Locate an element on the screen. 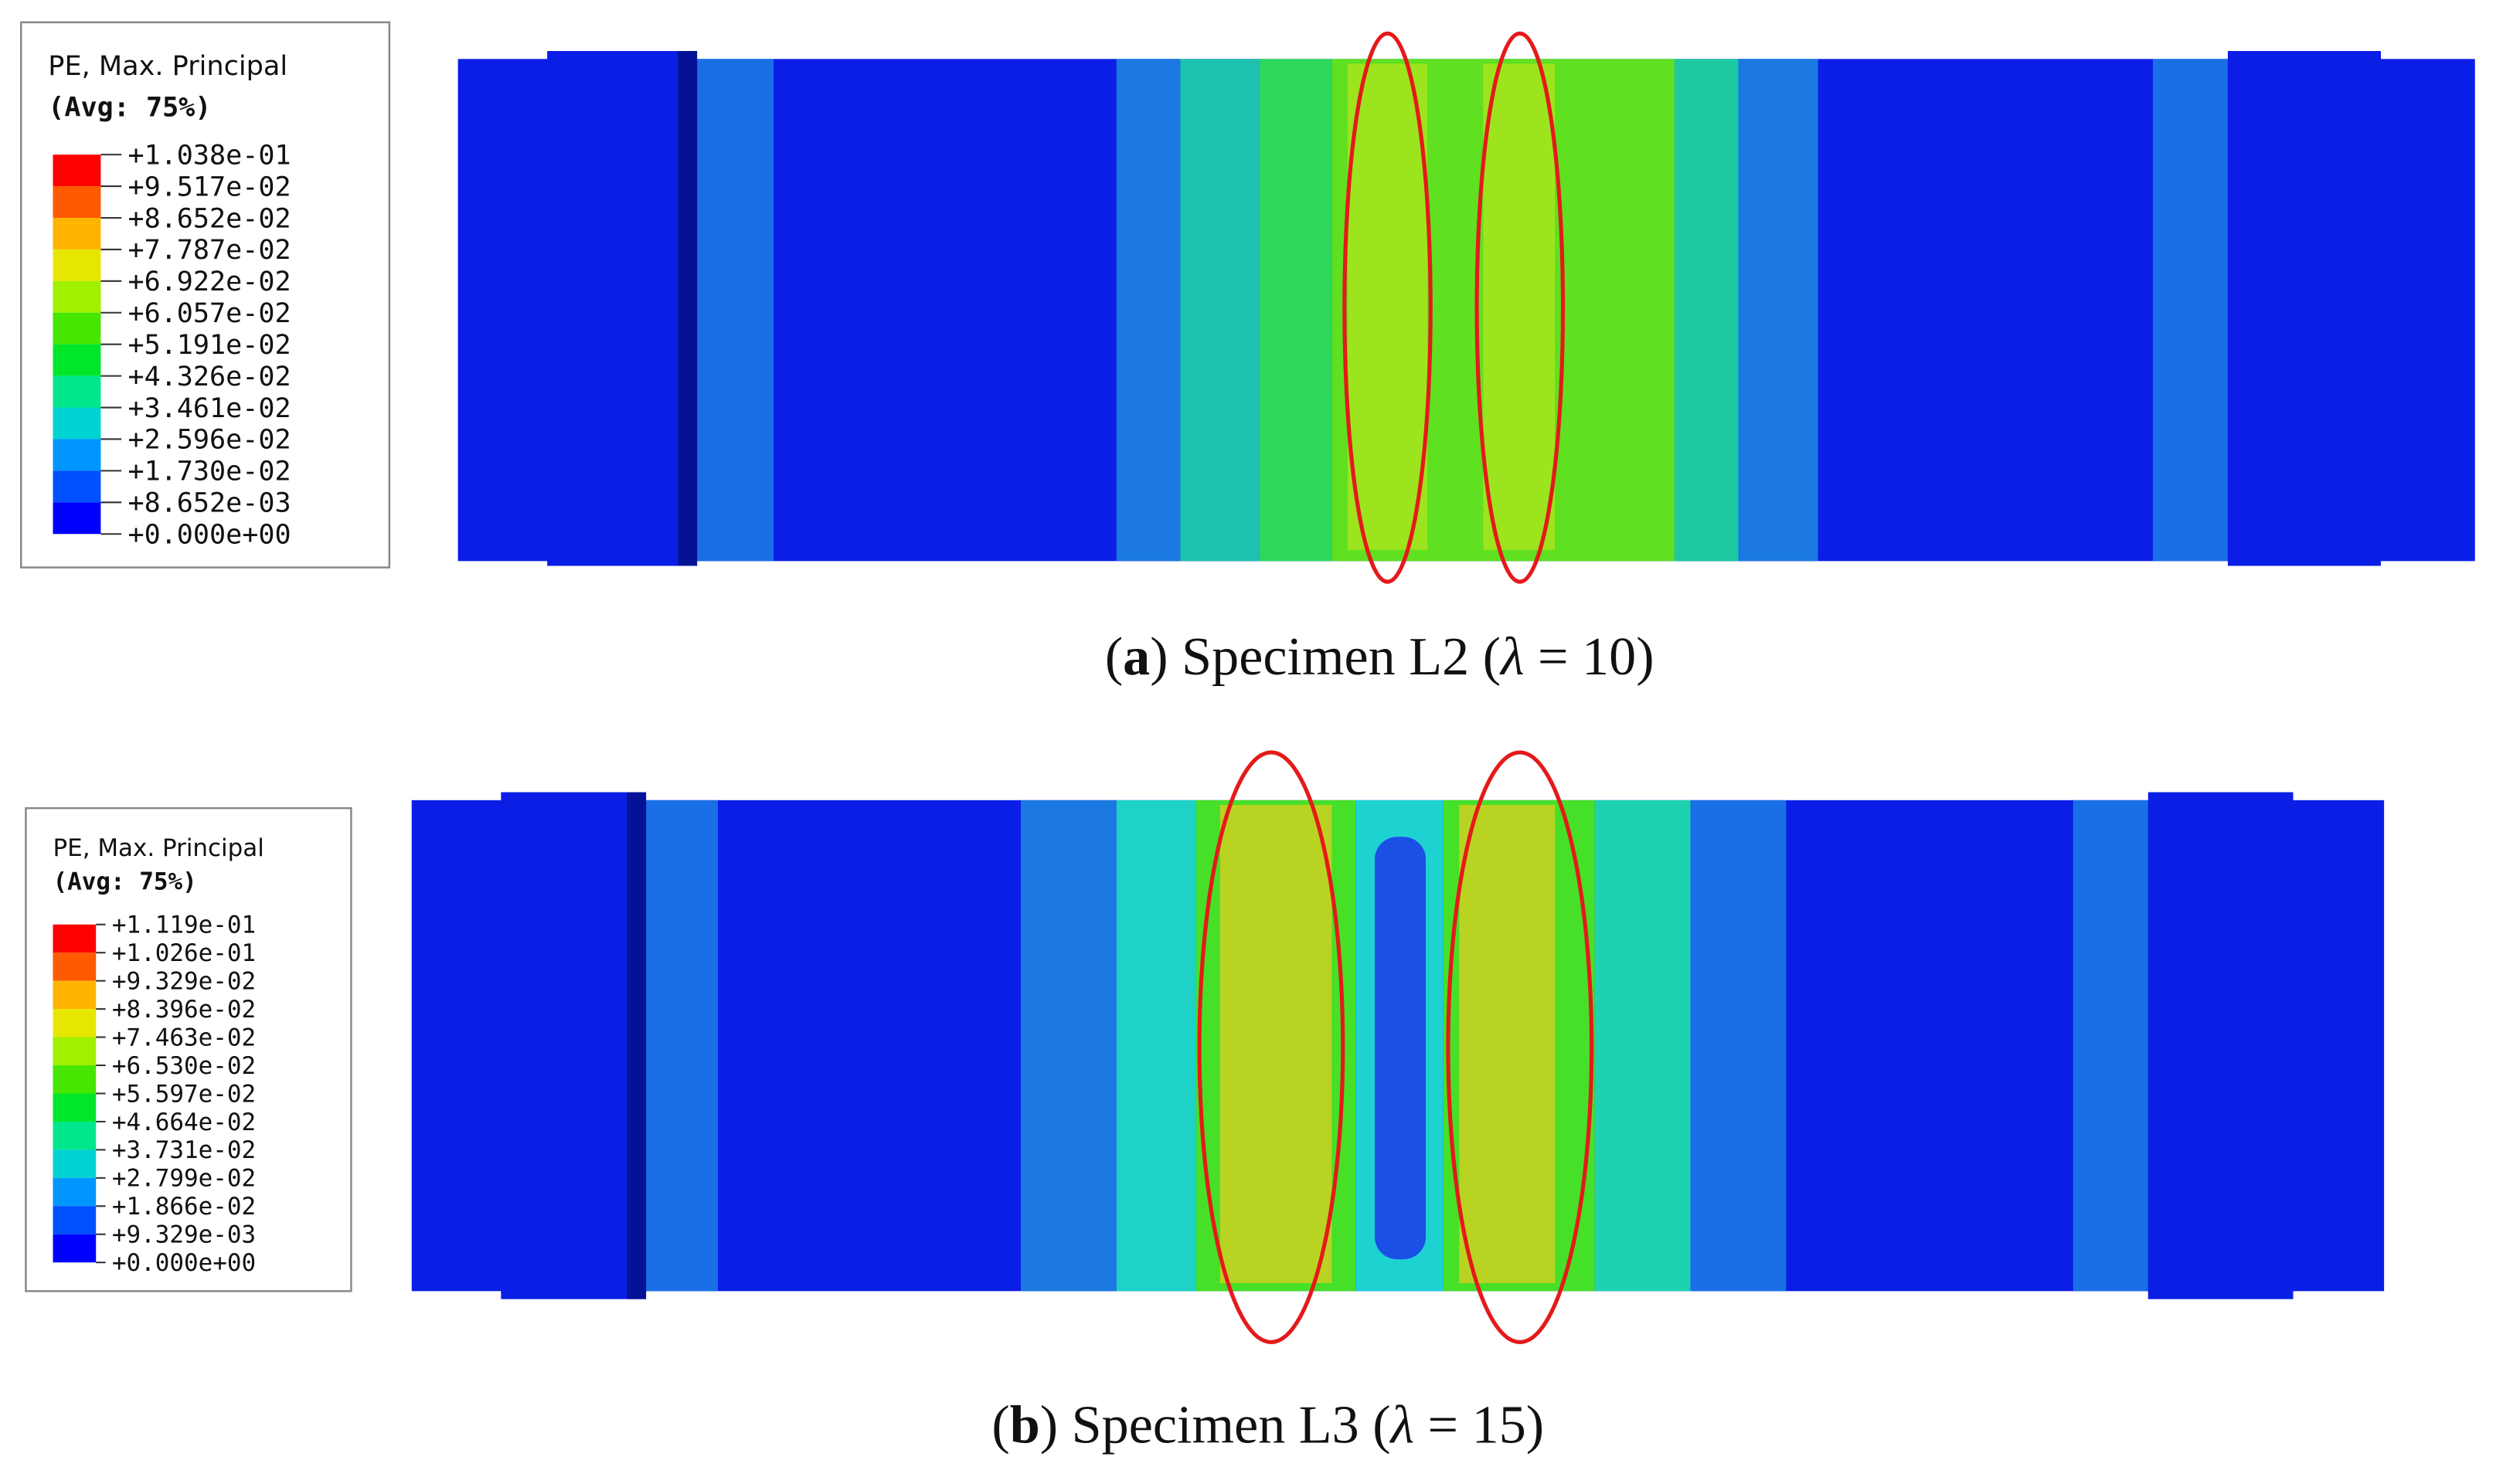 This screenshot has height=1484, width=2496. legend-label: +6.530e-02 is located at coordinates (184, 1066).